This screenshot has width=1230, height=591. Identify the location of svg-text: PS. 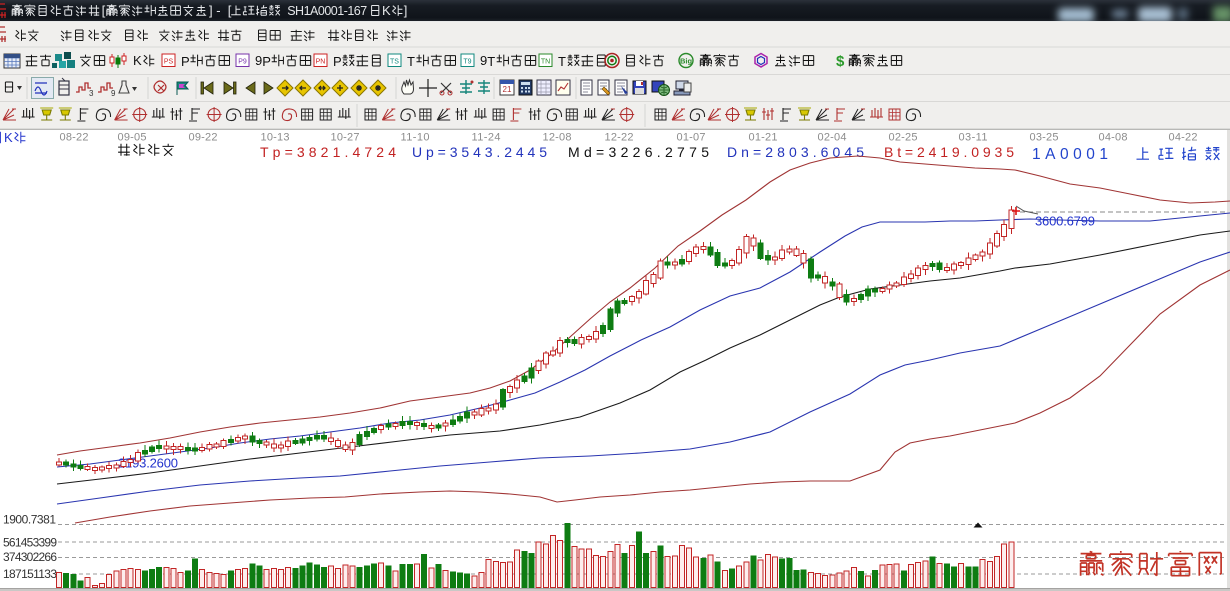
(169, 61).